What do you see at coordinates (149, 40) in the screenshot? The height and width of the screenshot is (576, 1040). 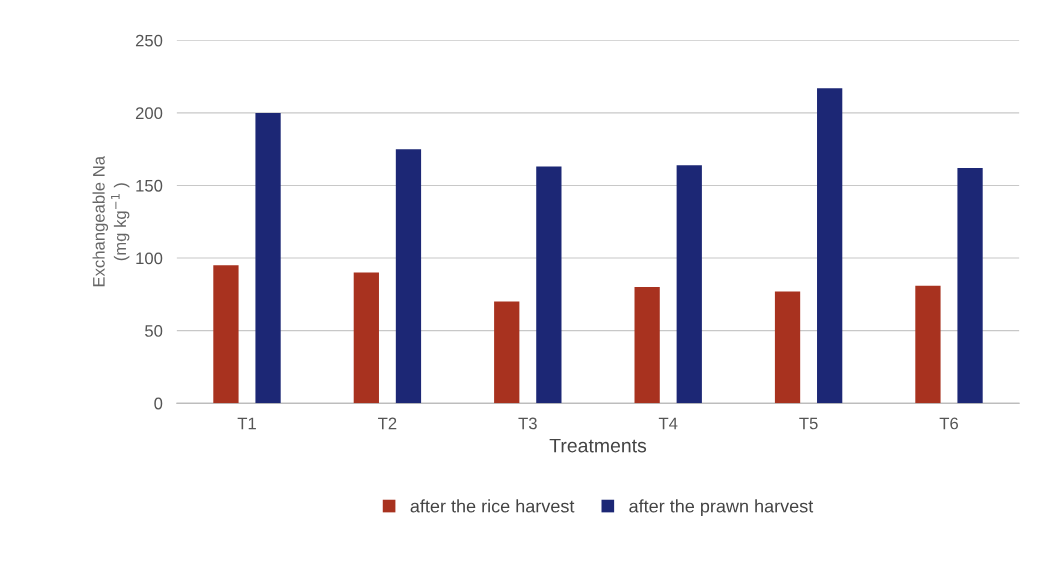 I see `y-tick-label: 250` at bounding box center [149, 40].